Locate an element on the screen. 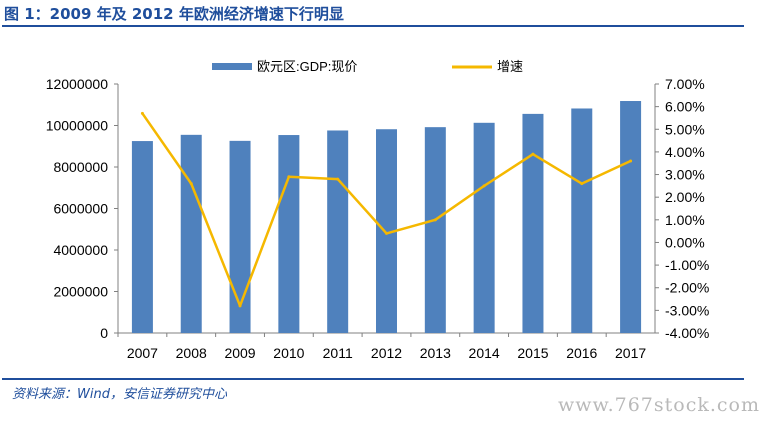 The image size is (770, 425). right-axis-tick-label: 3.00% is located at coordinates (685, 175).